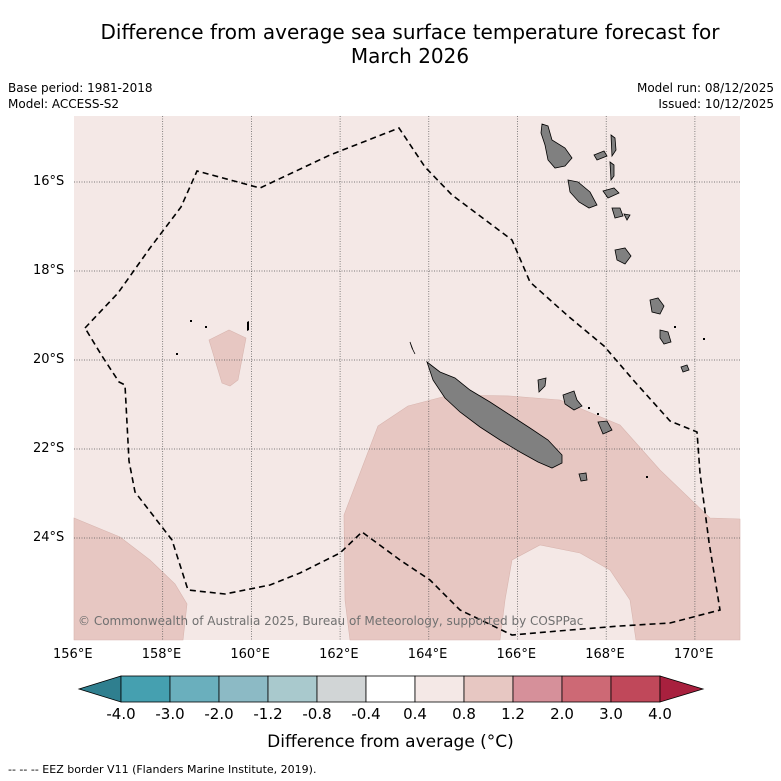  Describe the element at coordinates (170, 714) in the screenshot. I see `colorbar-tick-label: -3.0` at that location.